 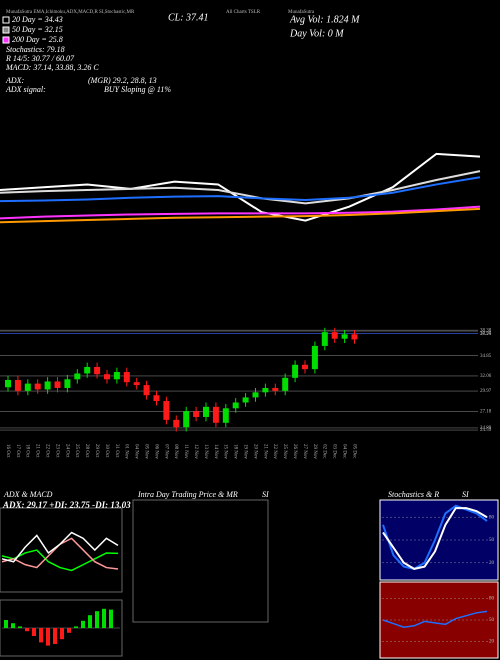 What do you see at coordinates (116, 451) in the screenshot?
I see `x-tick-label: 31 Oct` at bounding box center [116, 451].